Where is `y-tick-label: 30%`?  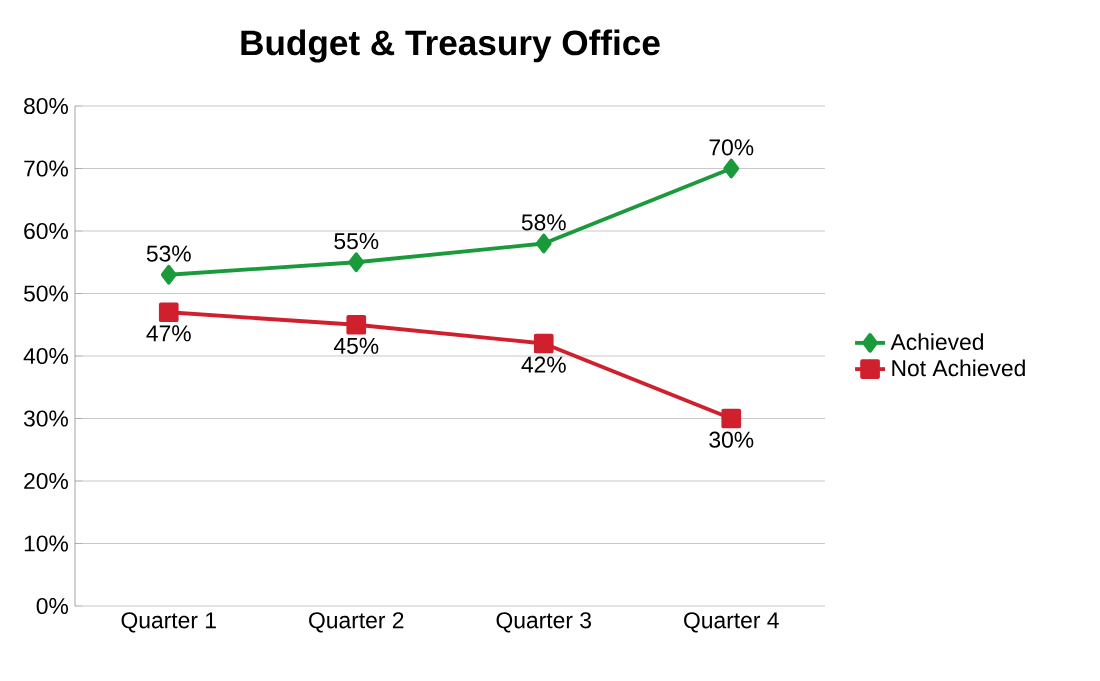 y-tick-label: 30% is located at coordinates (45, 418).